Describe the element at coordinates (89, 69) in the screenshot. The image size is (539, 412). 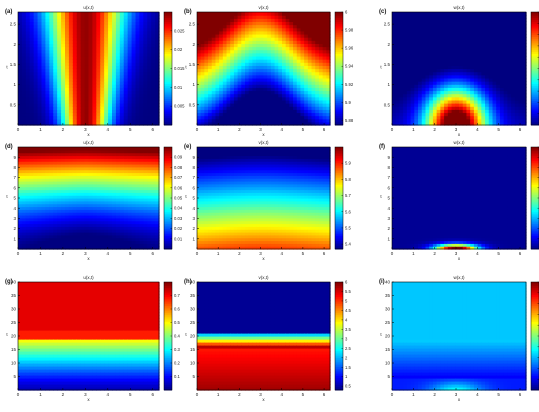
I see `heatmap-cells` at that location.